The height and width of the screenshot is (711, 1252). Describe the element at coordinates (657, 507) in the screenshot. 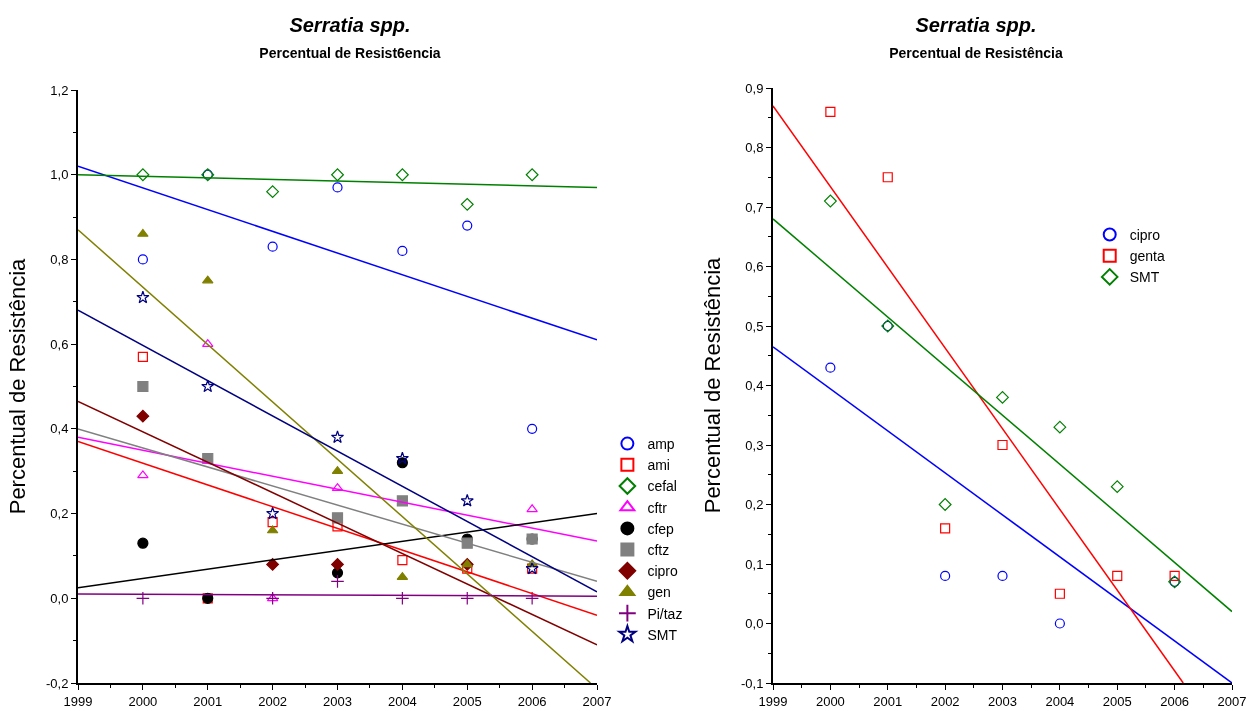

I see `legend-label: cftr` at that location.